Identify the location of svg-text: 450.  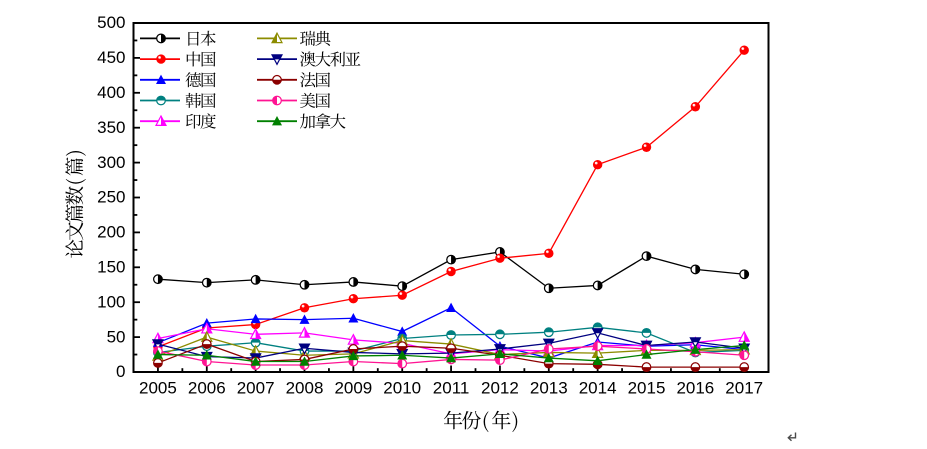
(111, 57).